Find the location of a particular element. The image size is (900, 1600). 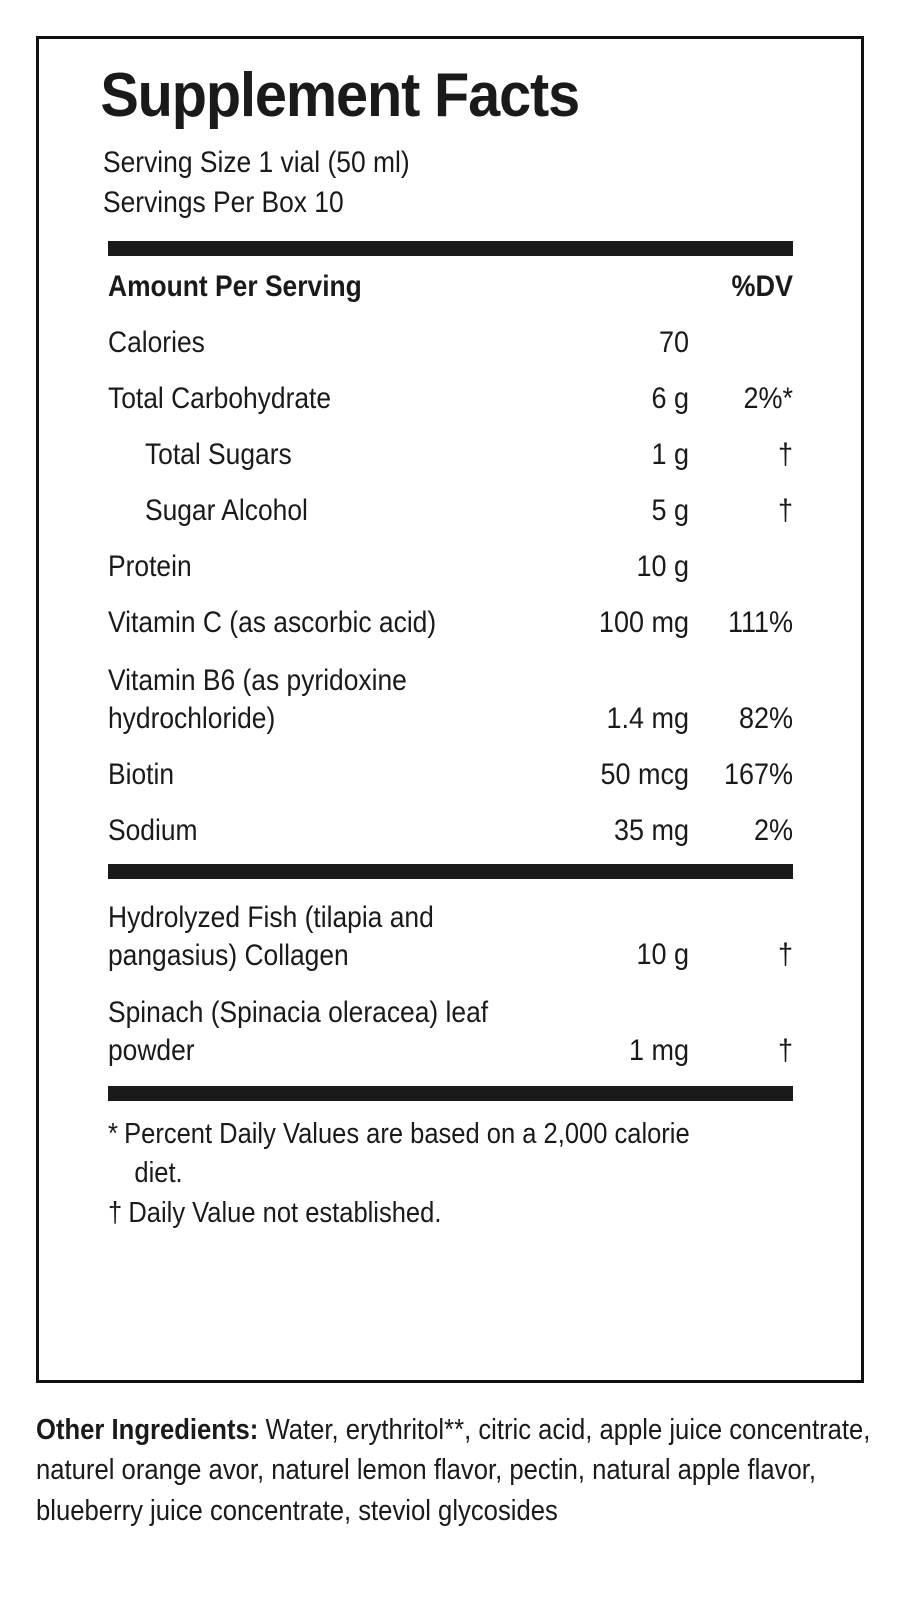

botanical-name: Spinach (Spinacia oleracea) leaf powder is located at coordinates (297, 1032).